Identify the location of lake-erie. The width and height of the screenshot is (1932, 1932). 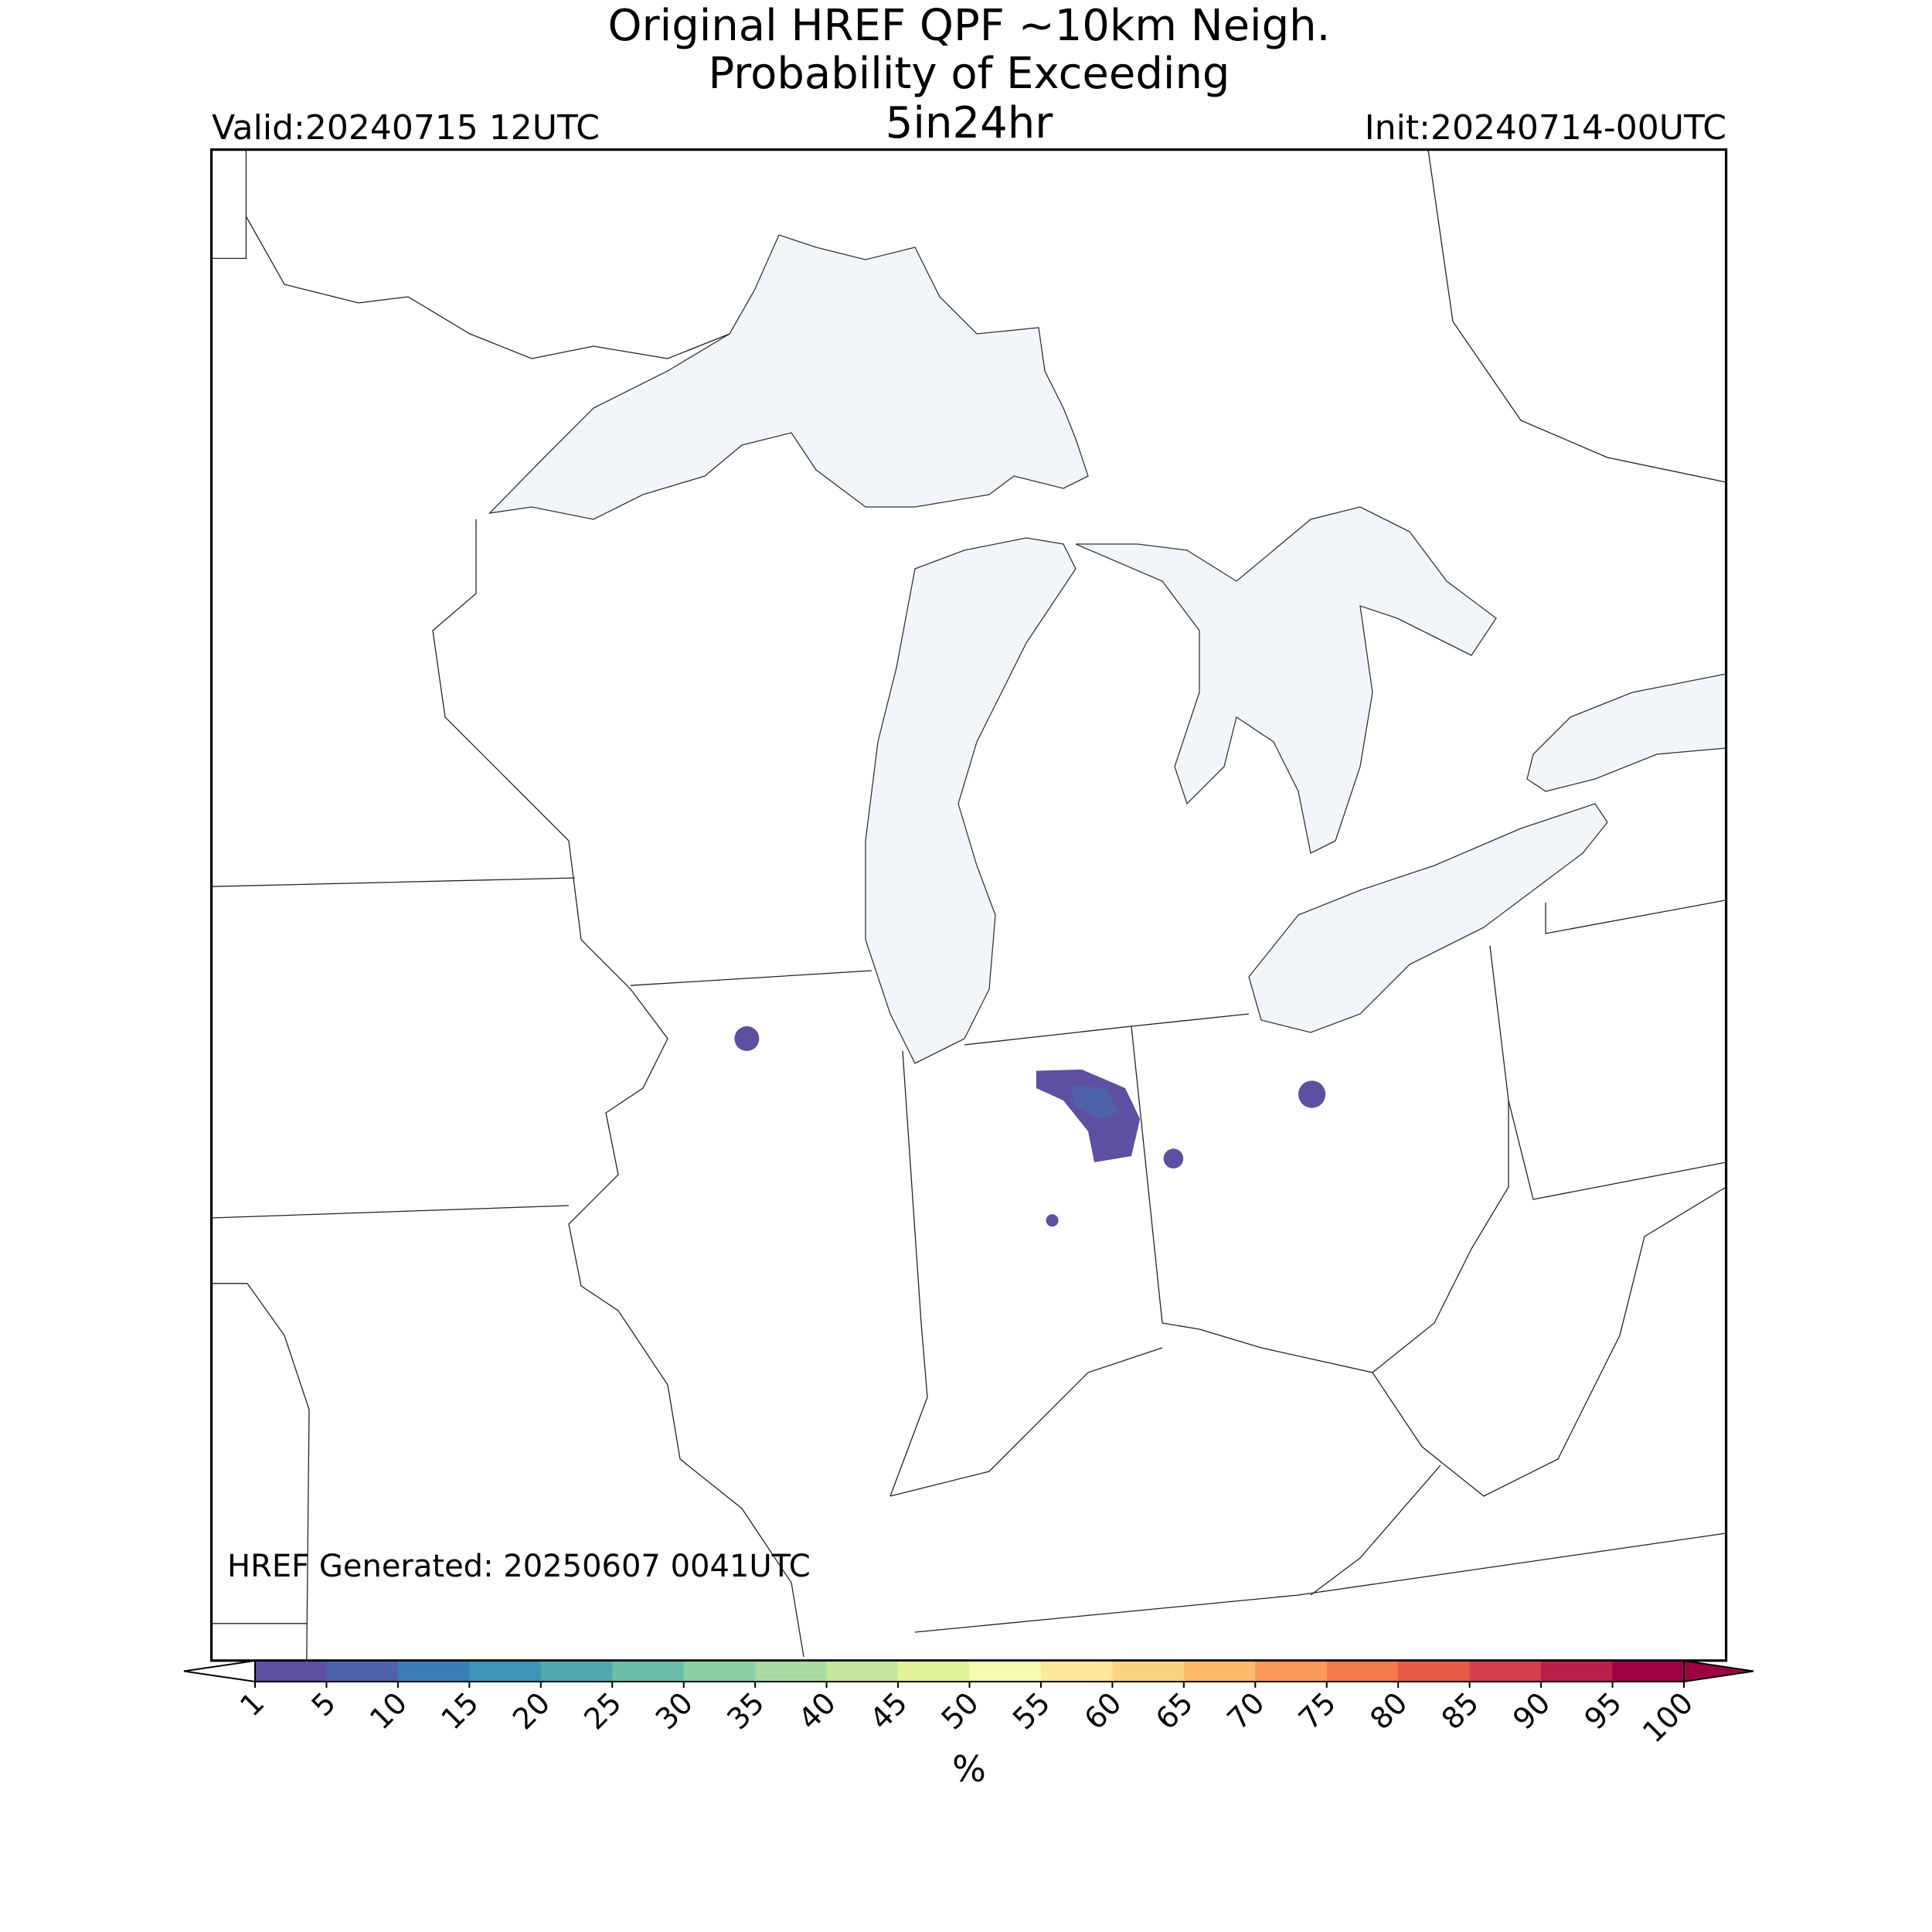
(1428, 918).